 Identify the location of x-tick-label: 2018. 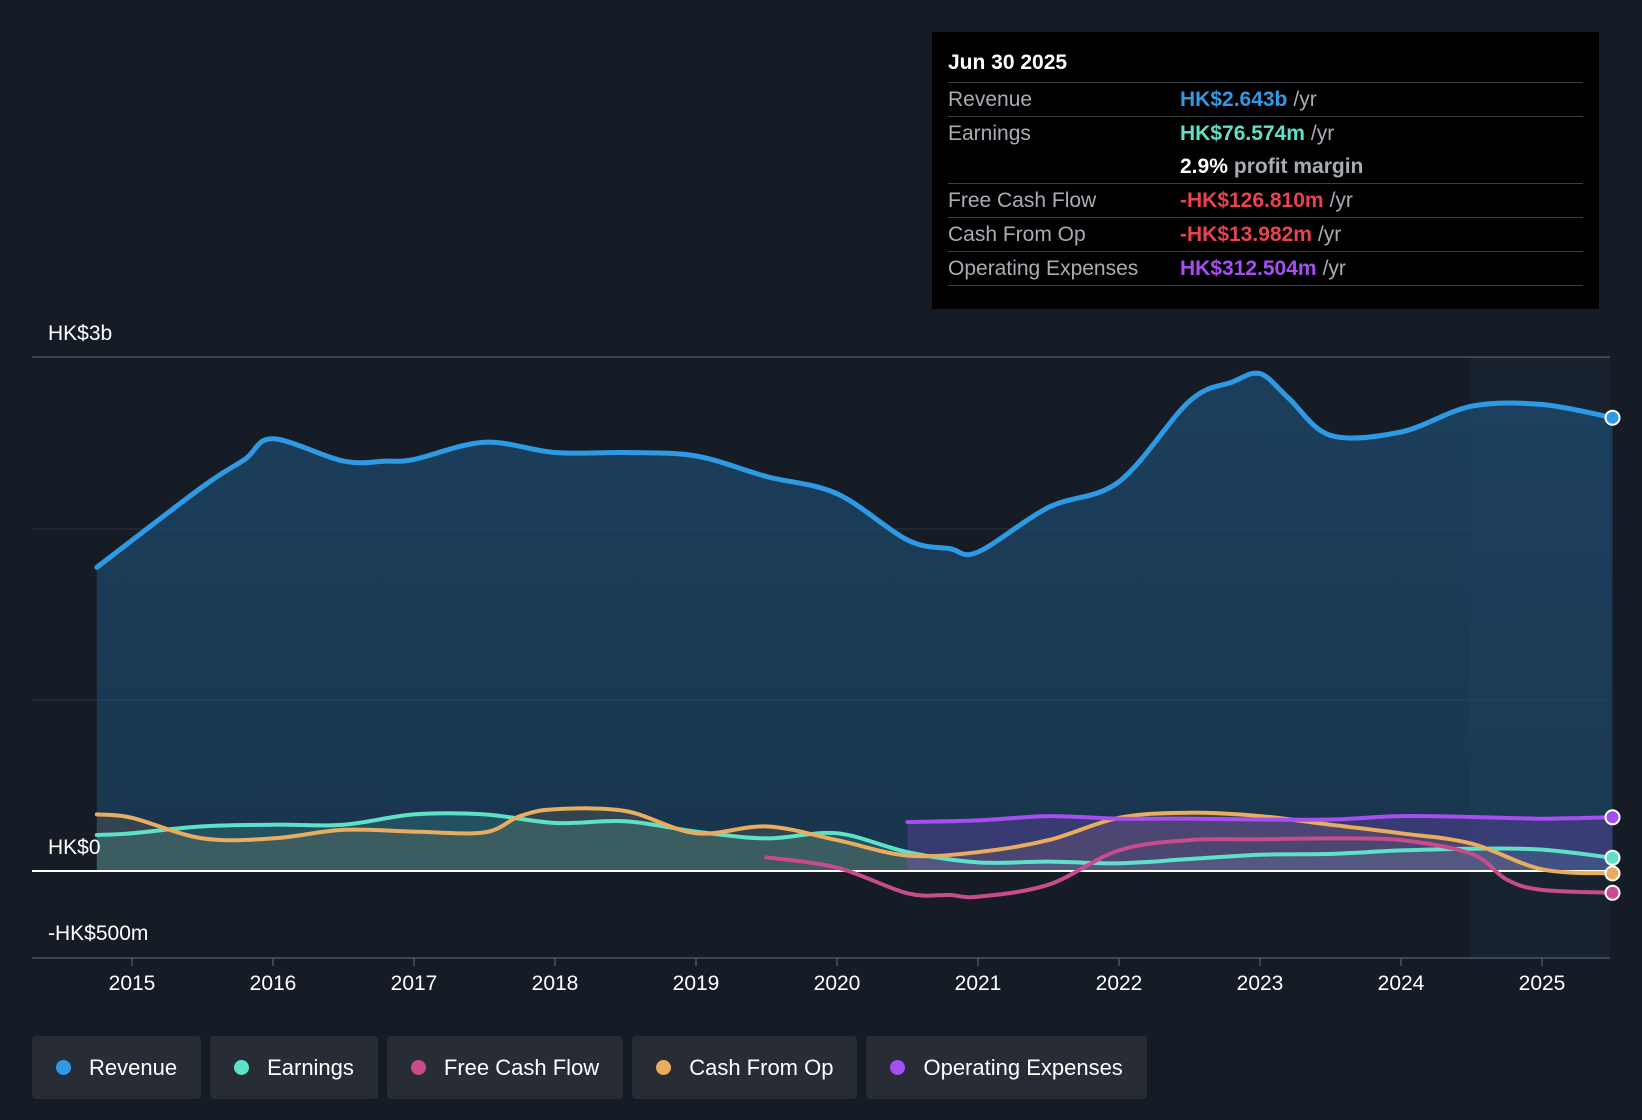
(555, 983).